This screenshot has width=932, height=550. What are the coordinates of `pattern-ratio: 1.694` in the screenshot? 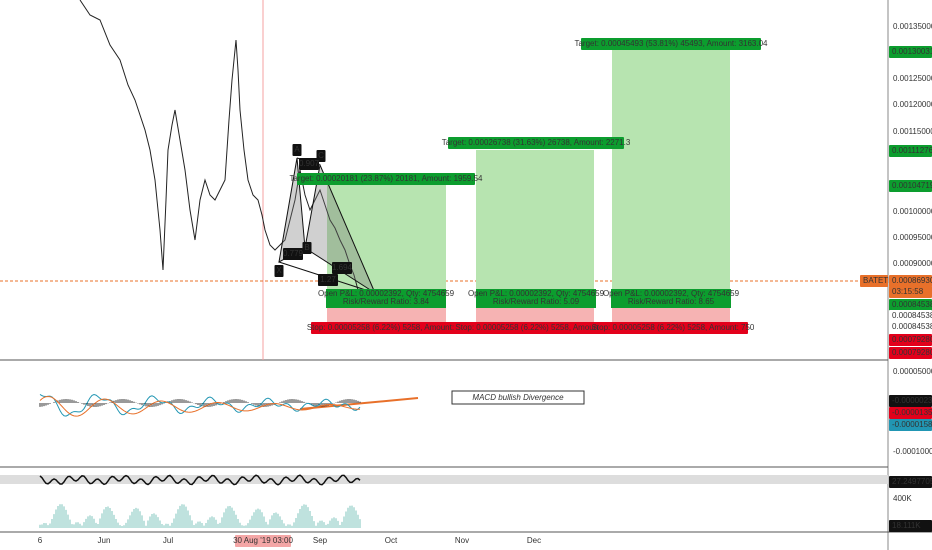 It's located at (342, 267).